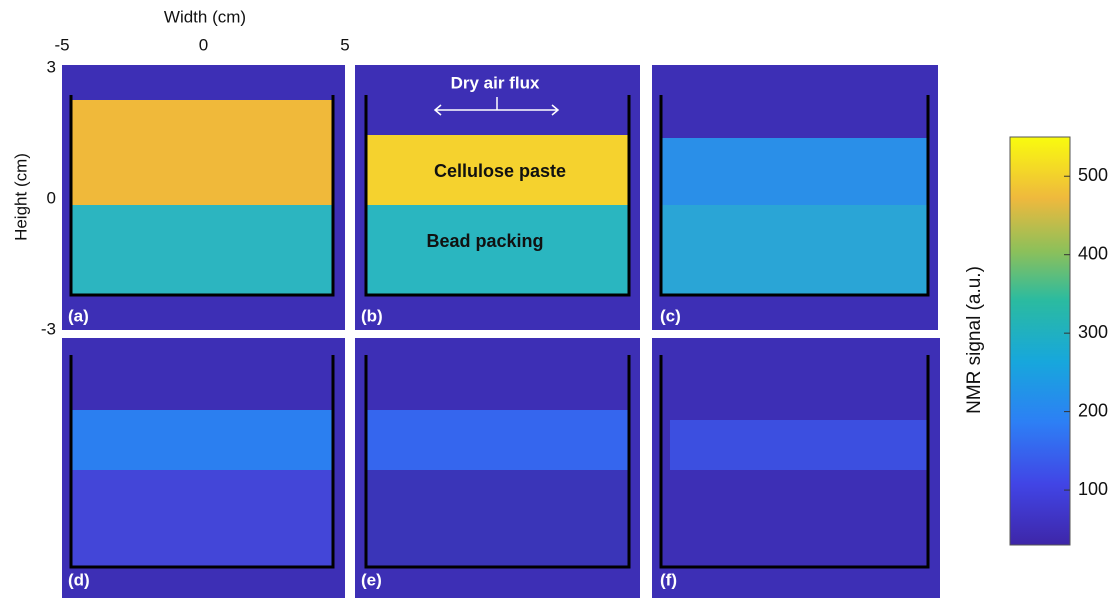  I want to click on y-axis-label: Height (cm), so click(20, 197).